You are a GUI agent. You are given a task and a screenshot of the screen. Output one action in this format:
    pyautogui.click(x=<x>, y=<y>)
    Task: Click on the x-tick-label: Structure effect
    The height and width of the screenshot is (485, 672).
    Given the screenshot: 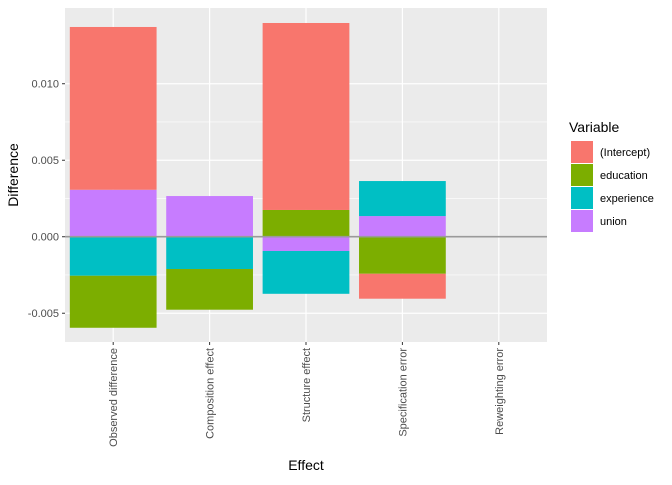 What is the action you would take?
    pyautogui.click(x=307, y=385)
    